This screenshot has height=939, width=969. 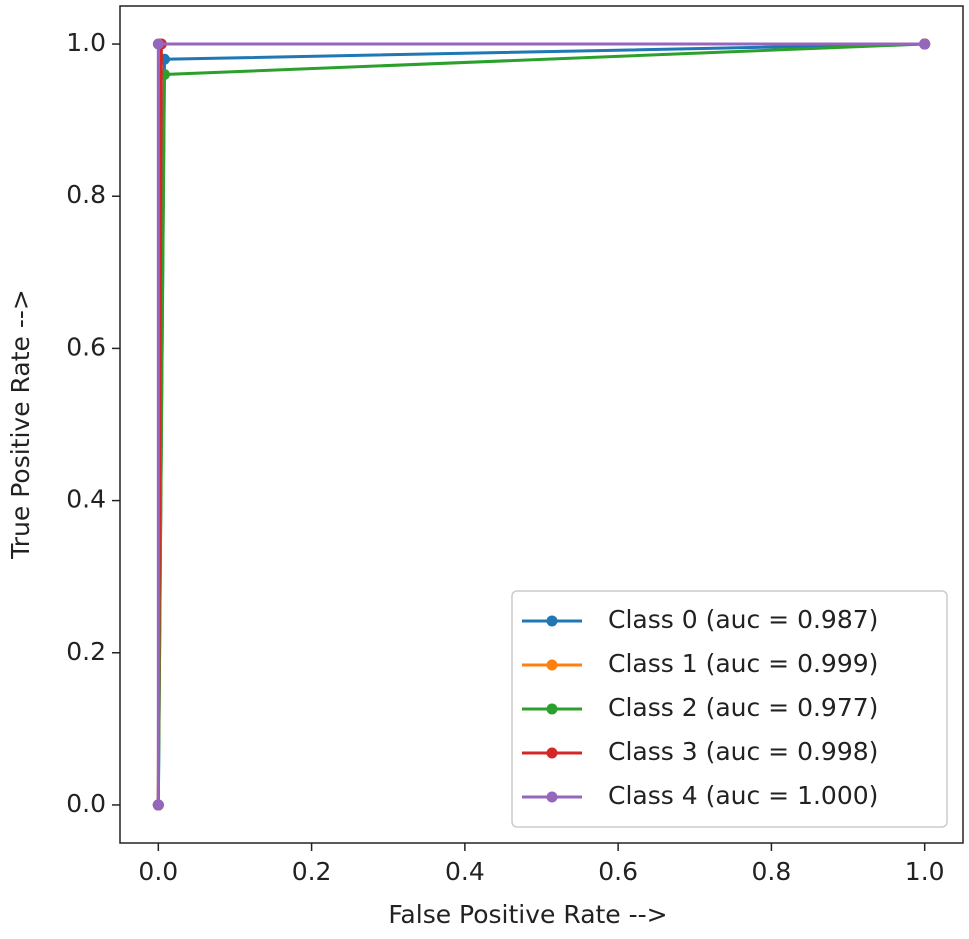 I want to click on legend-label: Class 2 (auc = 0.977), so click(x=743, y=707).